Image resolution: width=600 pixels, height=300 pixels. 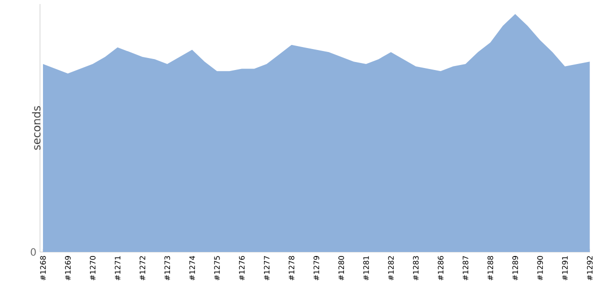 I want to click on y-axis-title: seconds, so click(x=36, y=128).